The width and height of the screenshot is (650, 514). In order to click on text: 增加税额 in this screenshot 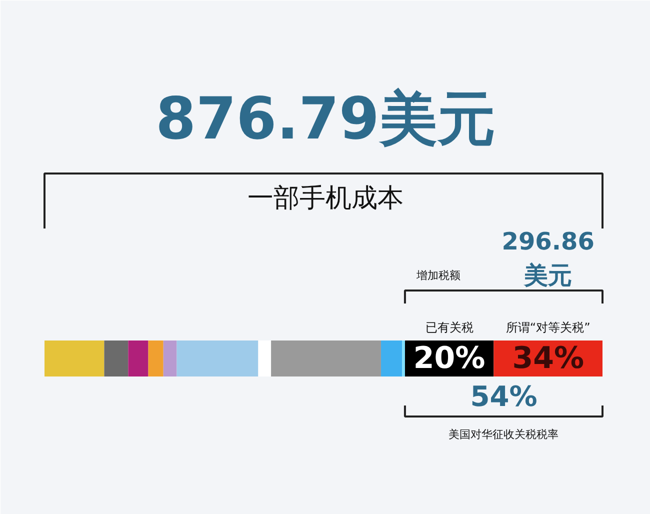, I will do `click(437, 275)`.